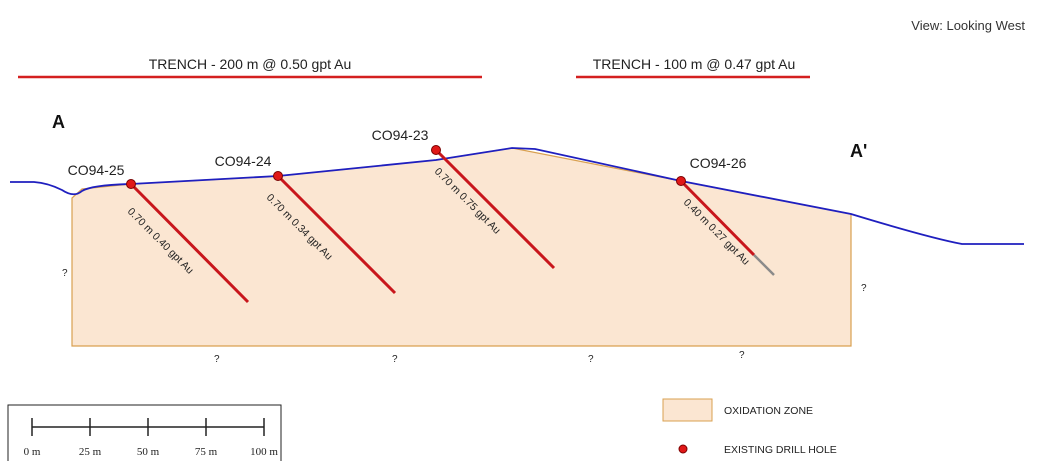 The image size is (1041, 461). I want to click on legend-oxidation-swatch, so click(687, 410).